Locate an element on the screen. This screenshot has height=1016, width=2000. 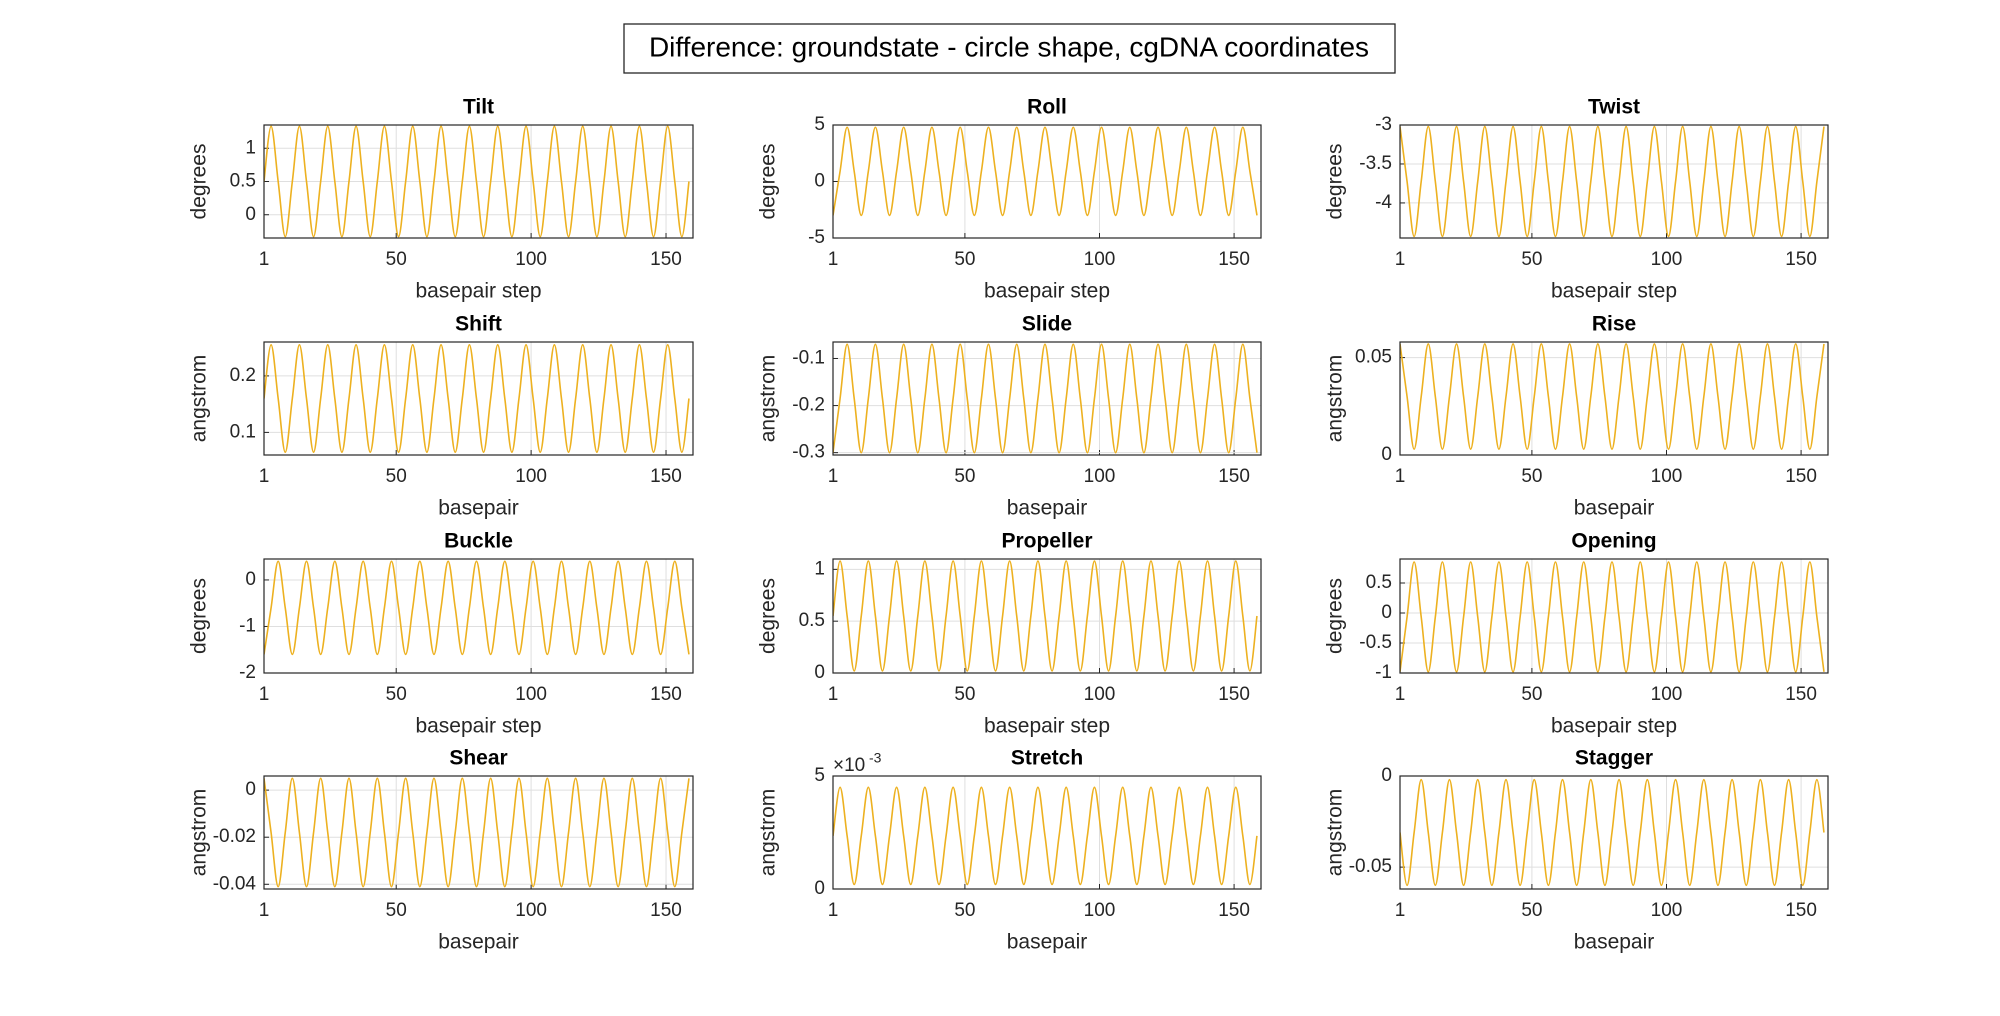
subplot-title: Twist is located at coordinates (1614, 107).